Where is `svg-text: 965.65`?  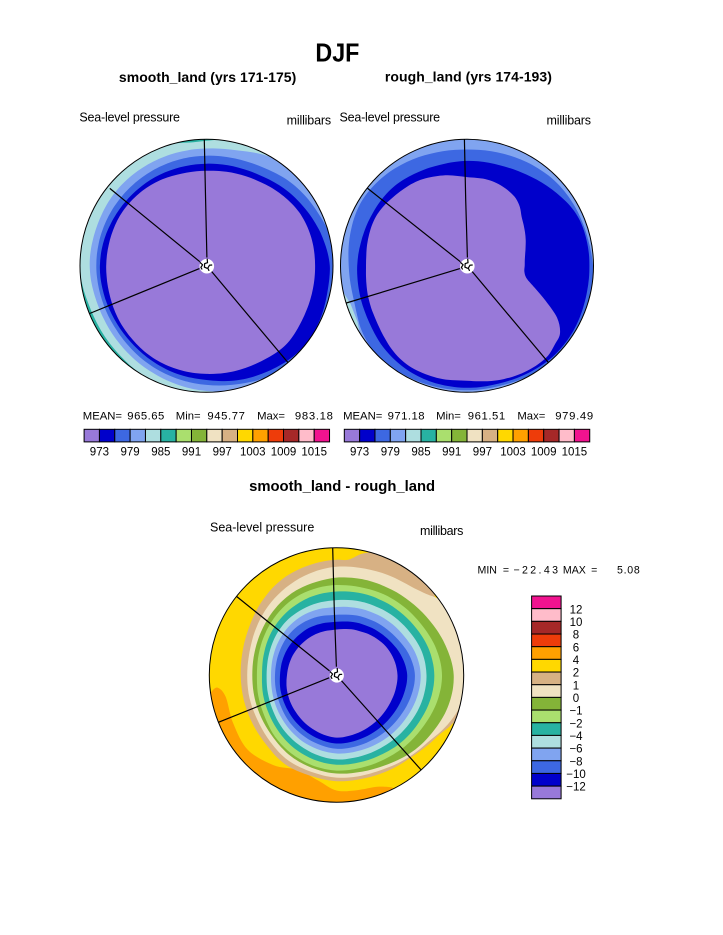 svg-text: 965.65 is located at coordinates (145, 416).